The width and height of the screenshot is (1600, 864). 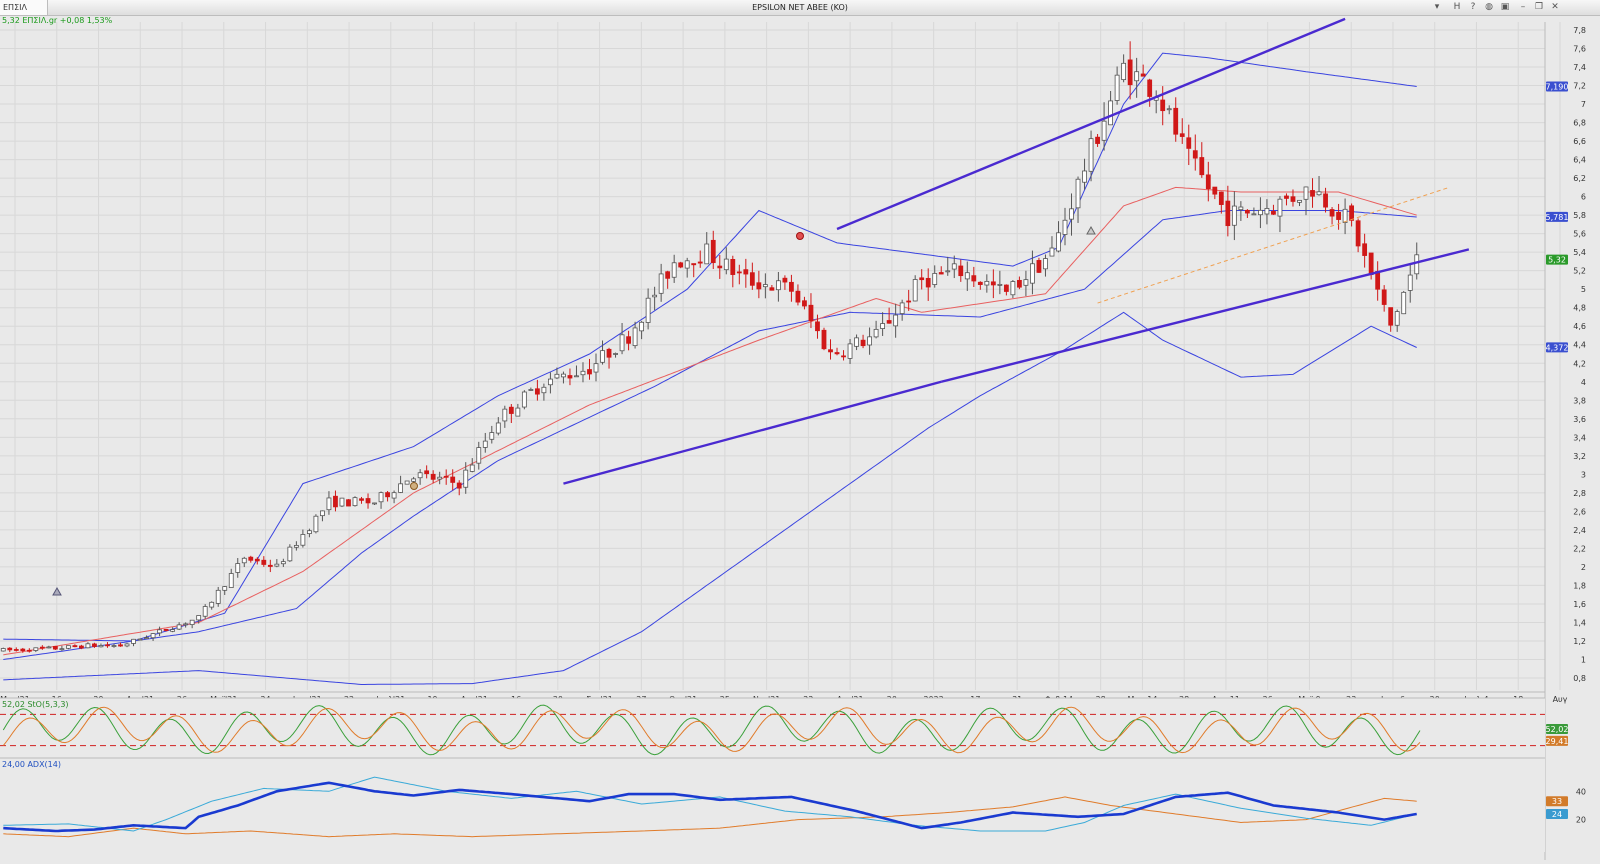 I want to click on lock-icon: ▣, so click(x=1505, y=7).